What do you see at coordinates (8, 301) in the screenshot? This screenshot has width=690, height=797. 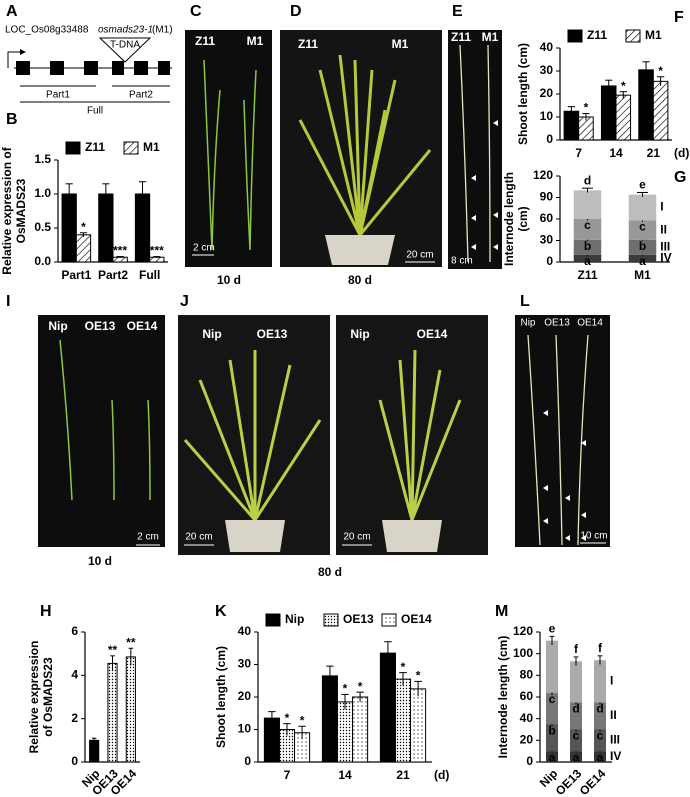 I see `panel-label: I` at bounding box center [8, 301].